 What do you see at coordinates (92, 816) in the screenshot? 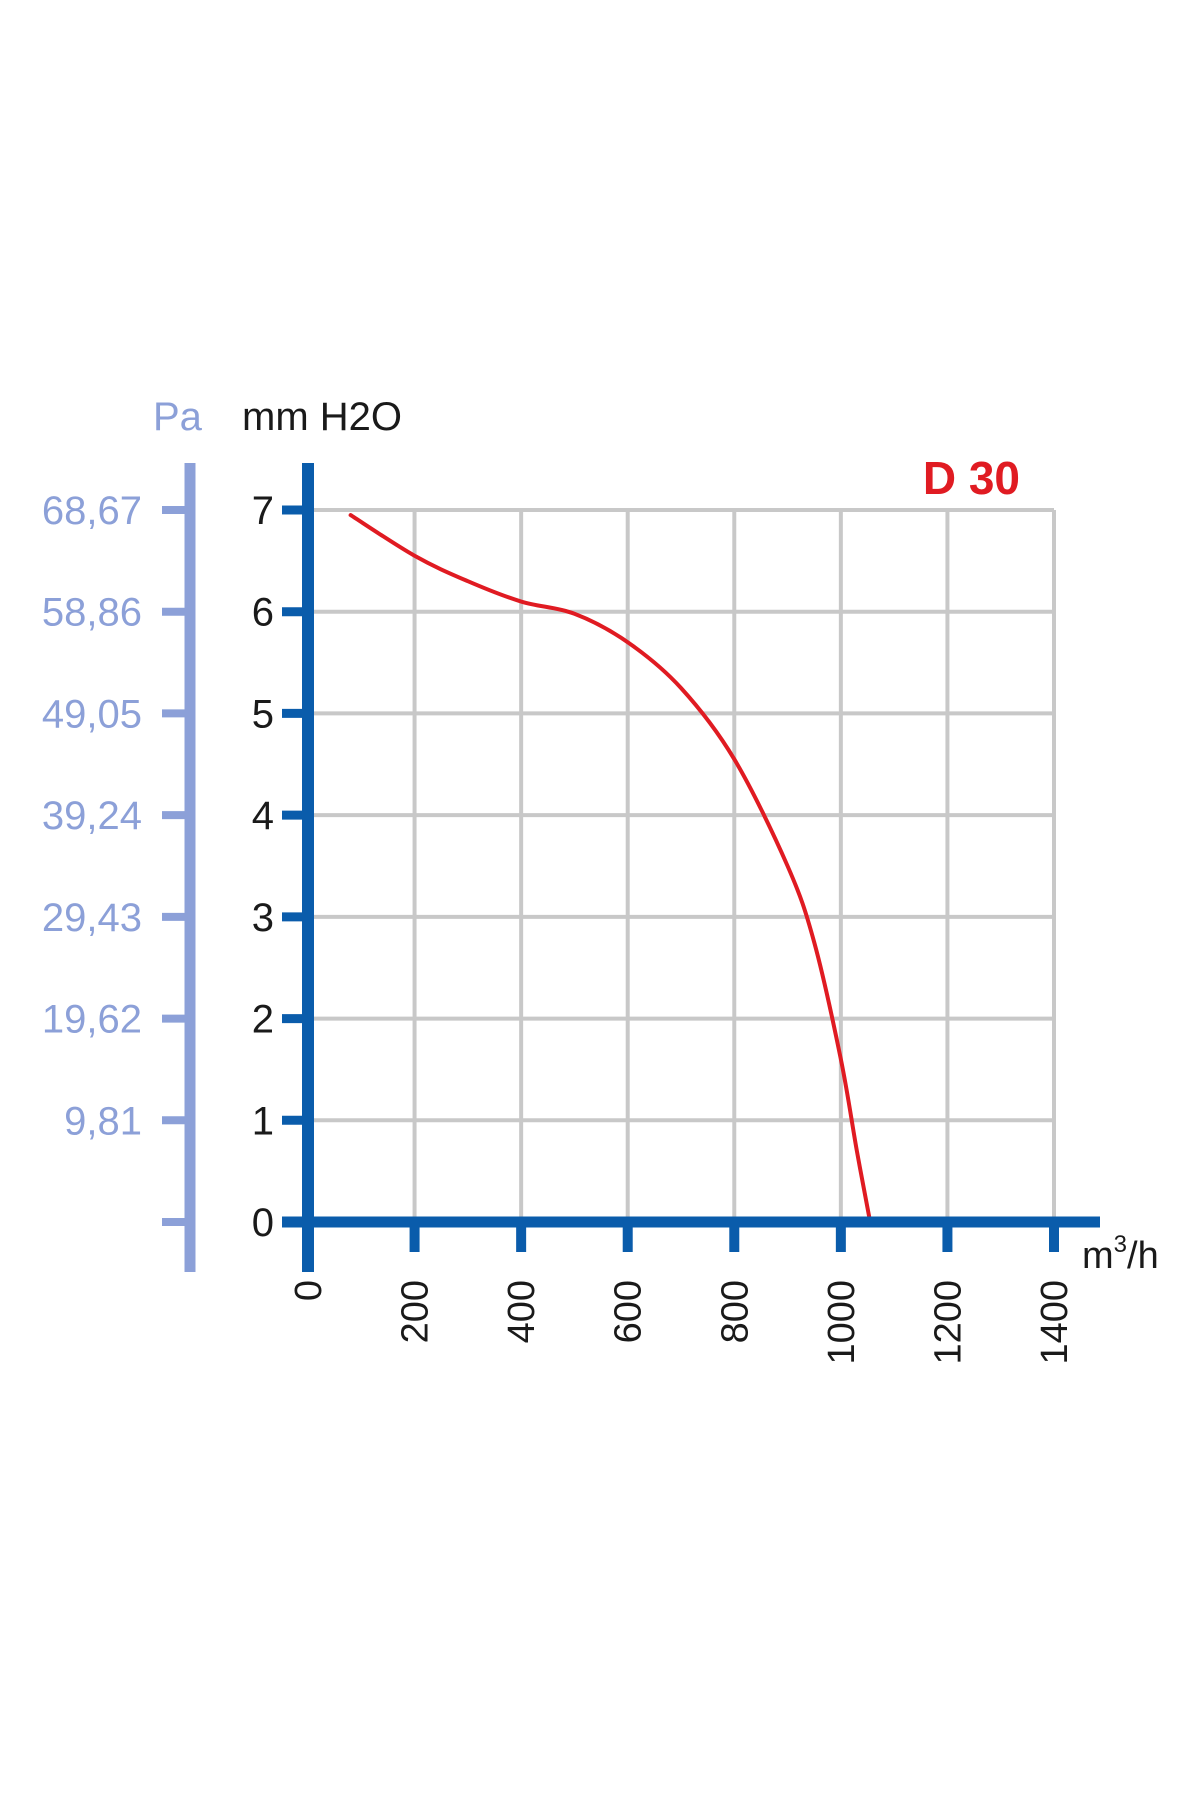
I see `pa-tick-label: 39,24` at bounding box center [92, 816].